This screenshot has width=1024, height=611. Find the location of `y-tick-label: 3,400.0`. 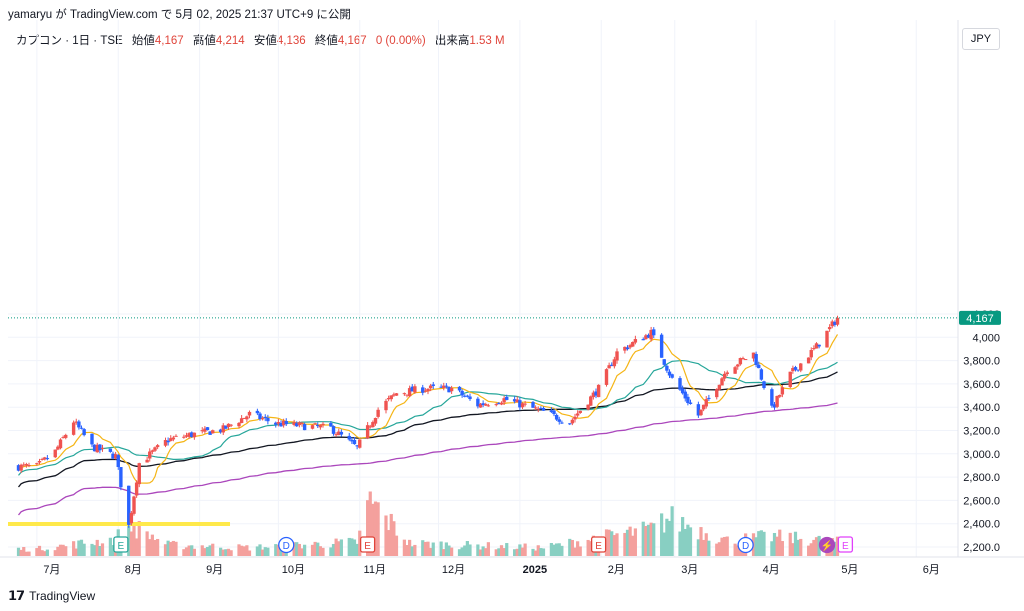

y-tick-label: 3,400.0 is located at coordinates (981, 408).